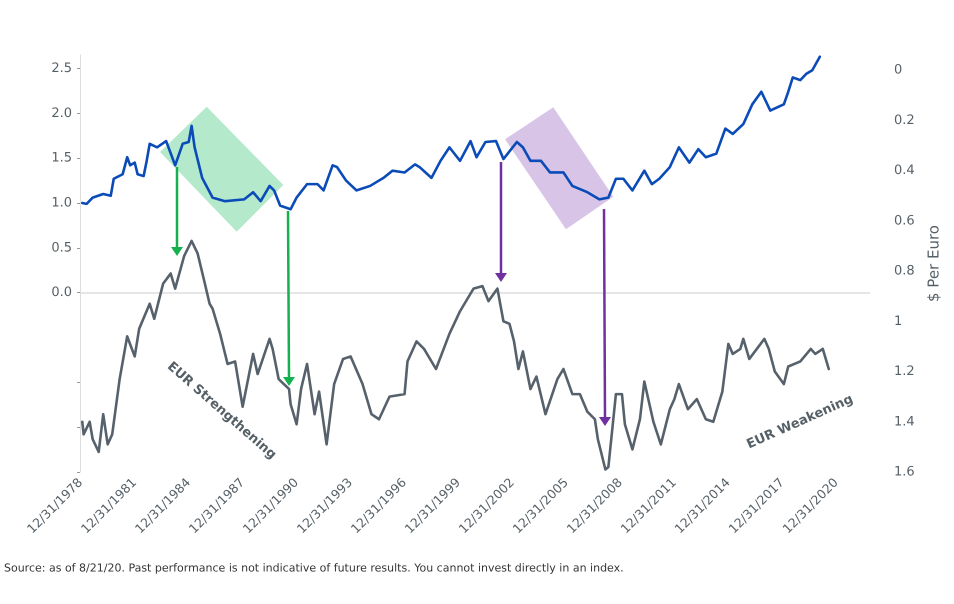 This screenshot has width=954, height=604. What do you see at coordinates (904, 472) in the screenshot?
I see `y2-tick-label: 1.6` at bounding box center [904, 472].